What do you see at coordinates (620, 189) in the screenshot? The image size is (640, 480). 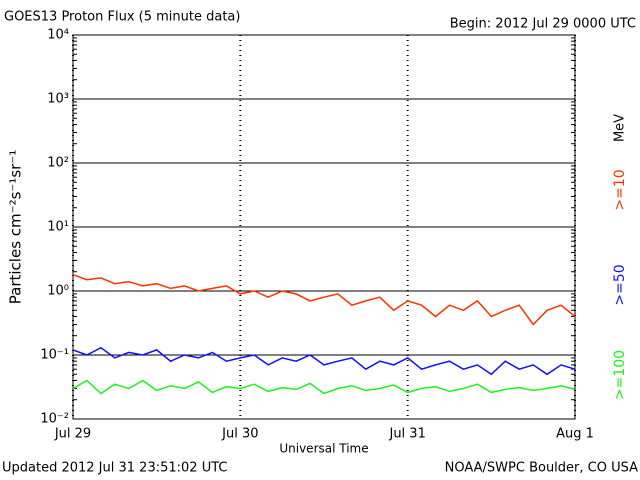 I see `legend-label: >=10` at bounding box center [620, 189].